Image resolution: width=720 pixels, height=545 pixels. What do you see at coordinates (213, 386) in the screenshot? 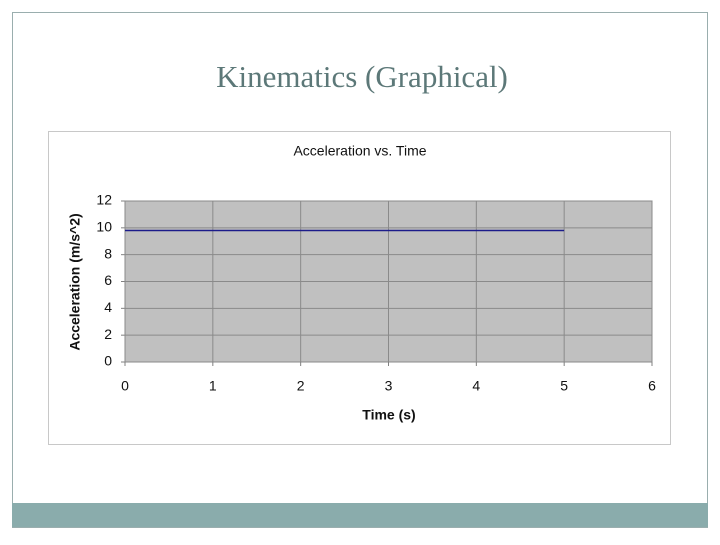
I see `x-tick-label: 1` at bounding box center [213, 386].